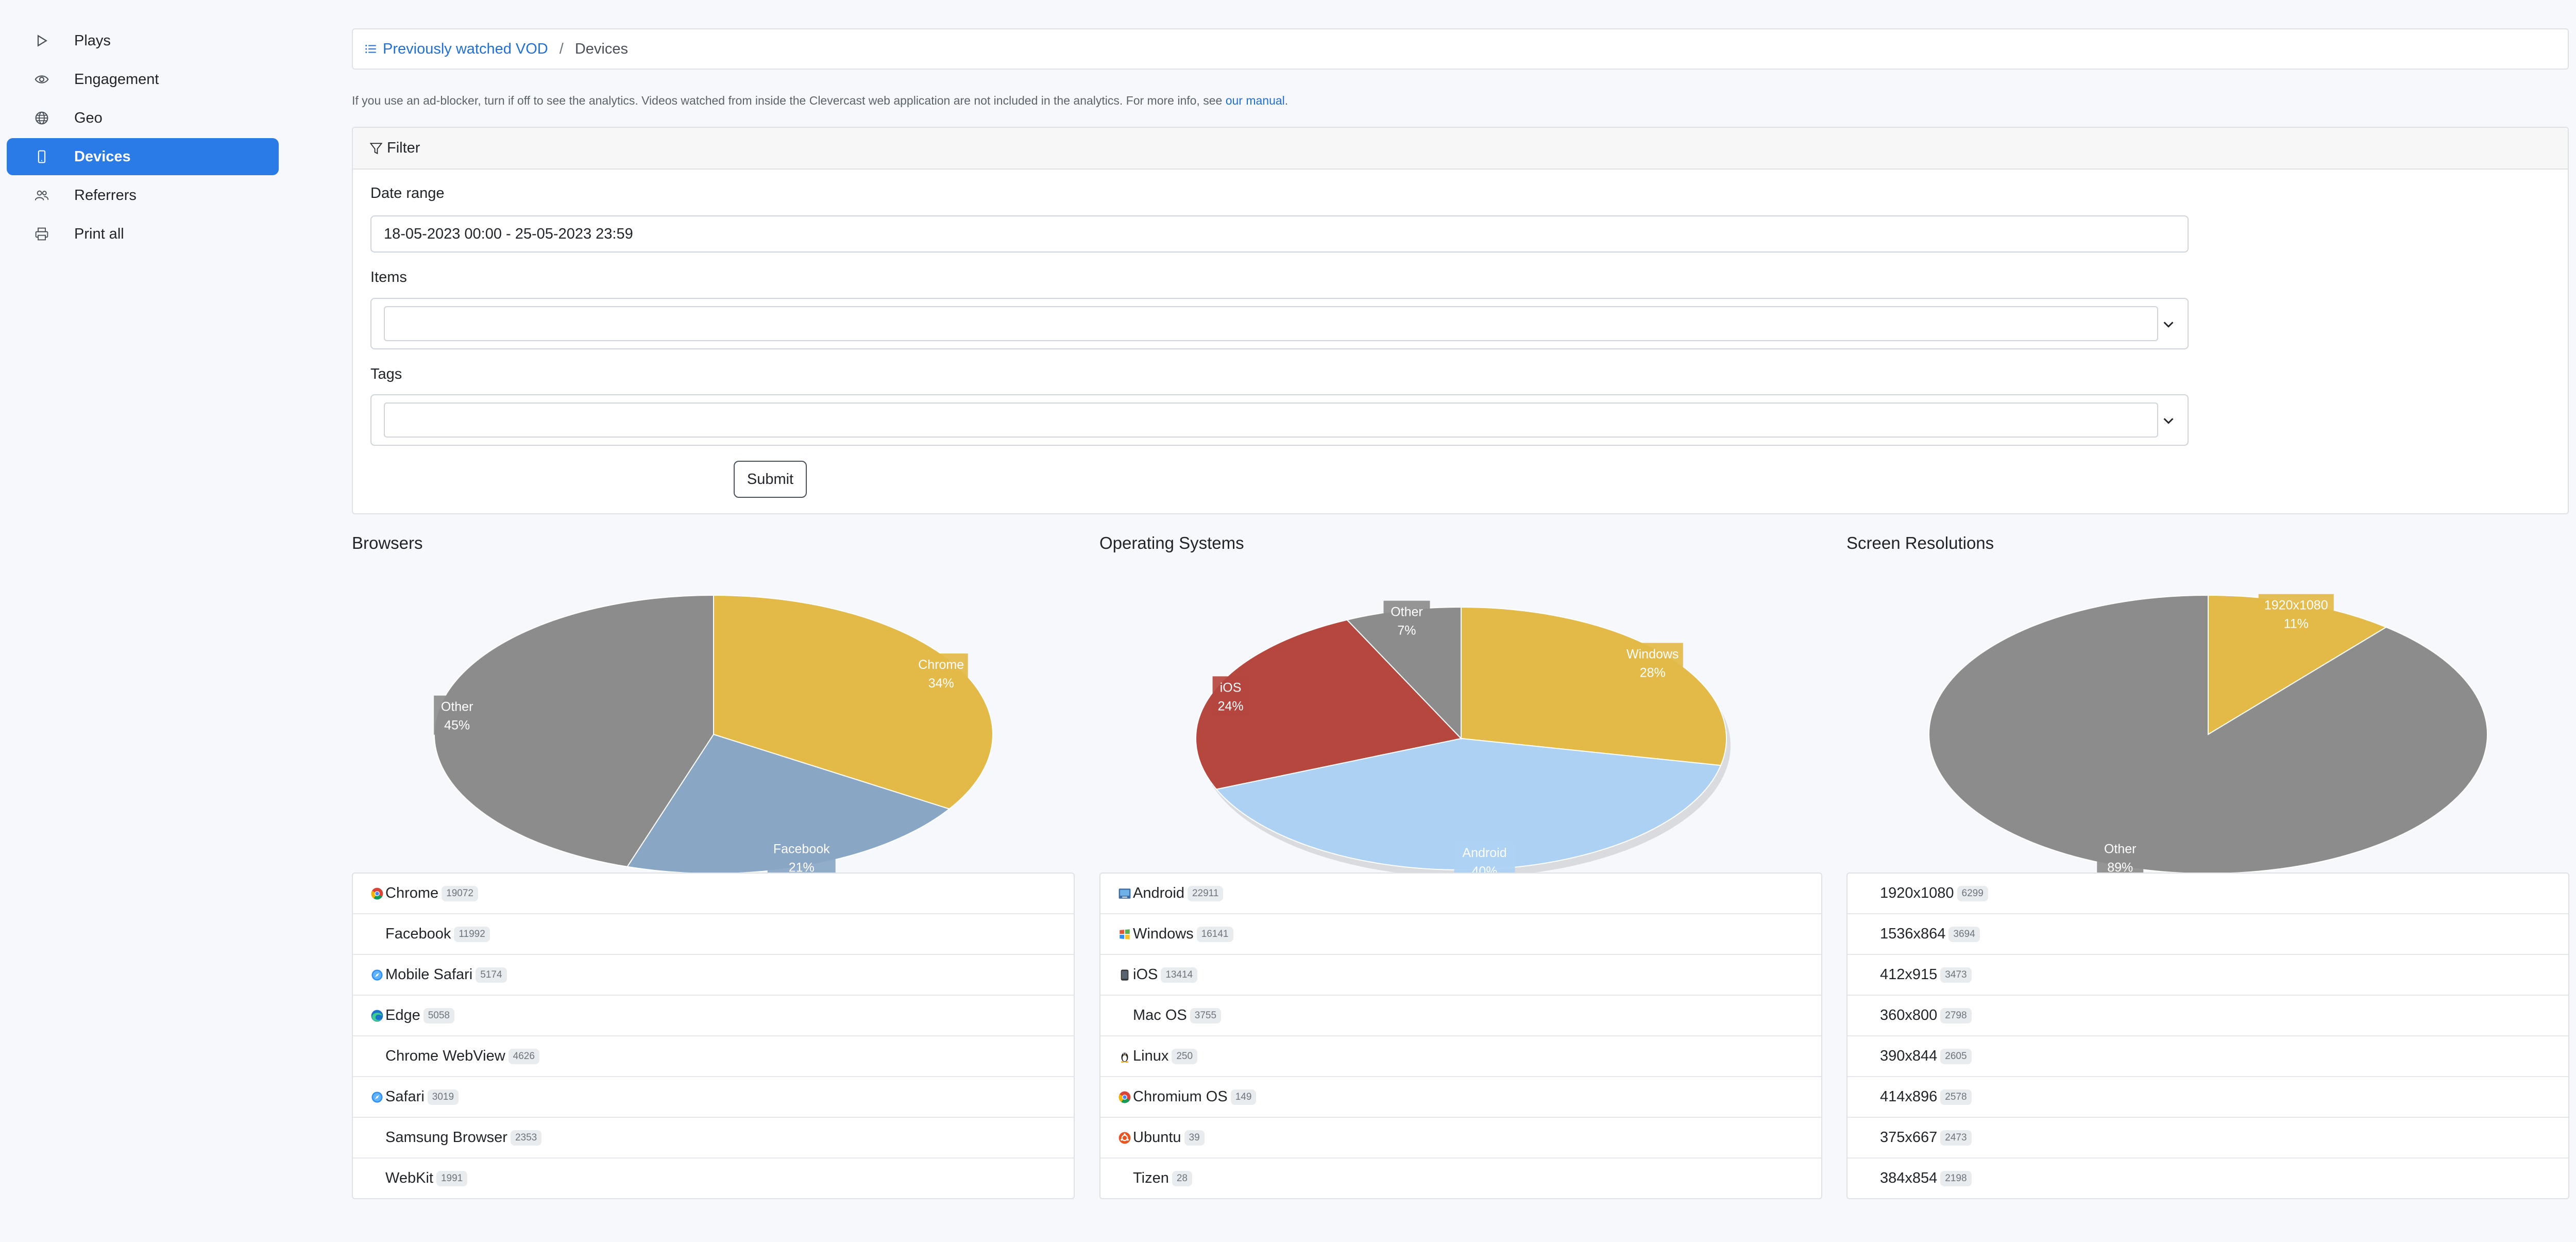 This screenshot has height=1242, width=2576. What do you see at coordinates (1964, 934) in the screenshot?
I see `count-badge: 3694` at bounding box center [1964, 934].